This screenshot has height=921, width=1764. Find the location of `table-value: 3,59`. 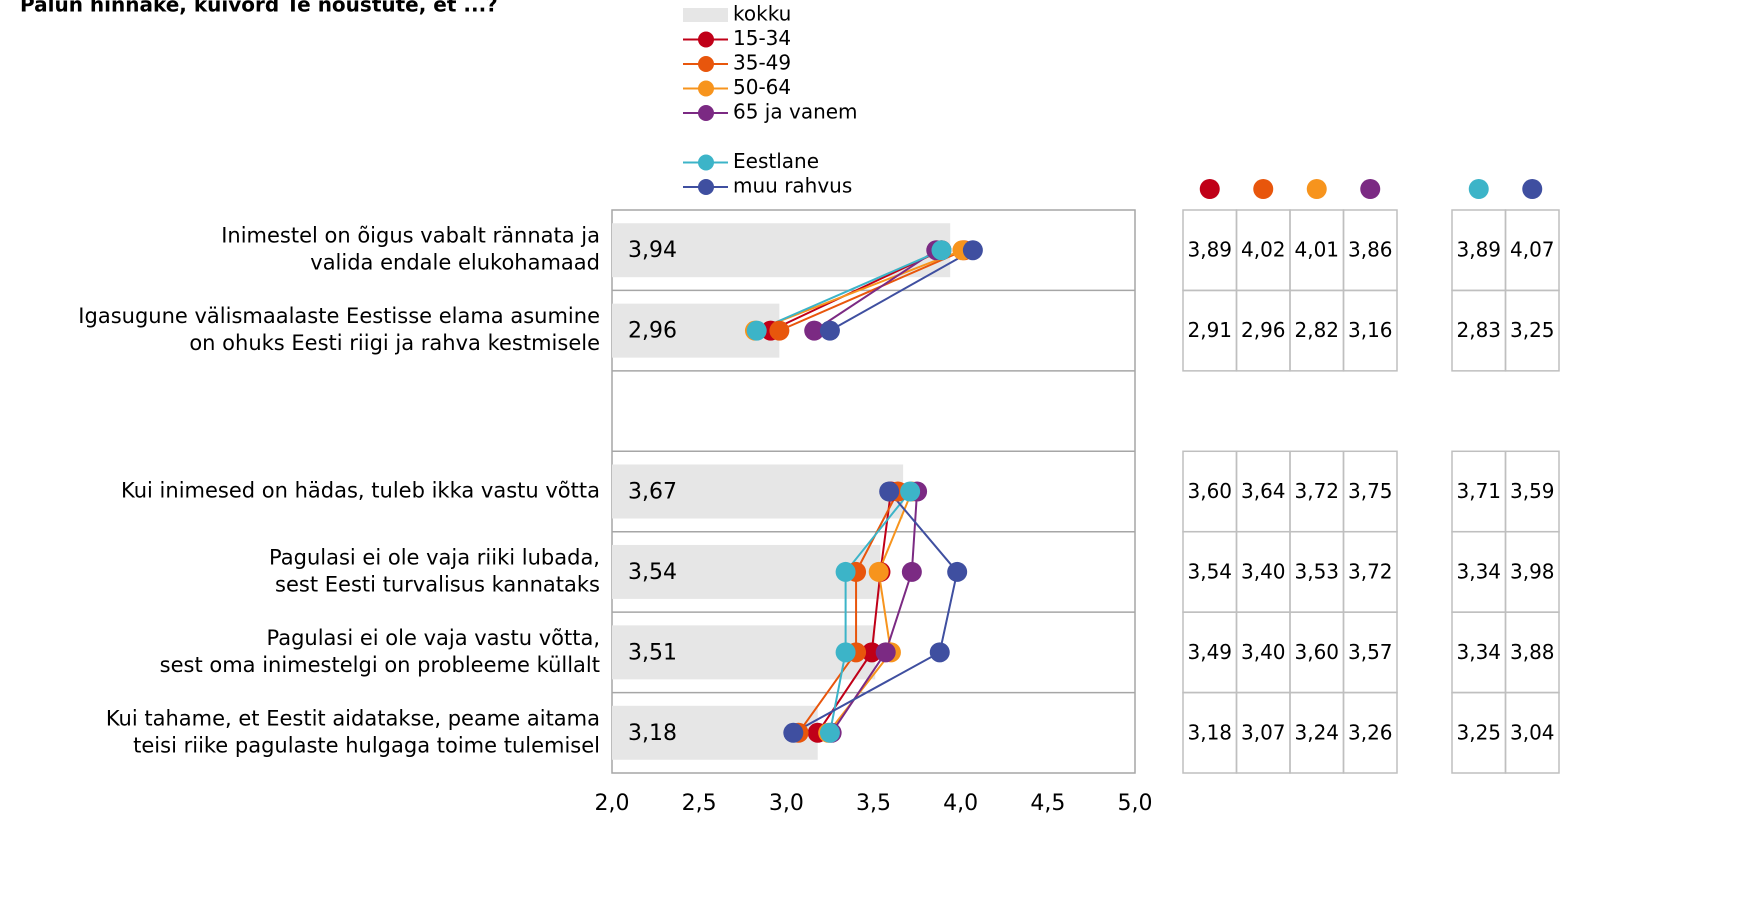

table-value: 3,59 is located at coordinates (1532, 491).